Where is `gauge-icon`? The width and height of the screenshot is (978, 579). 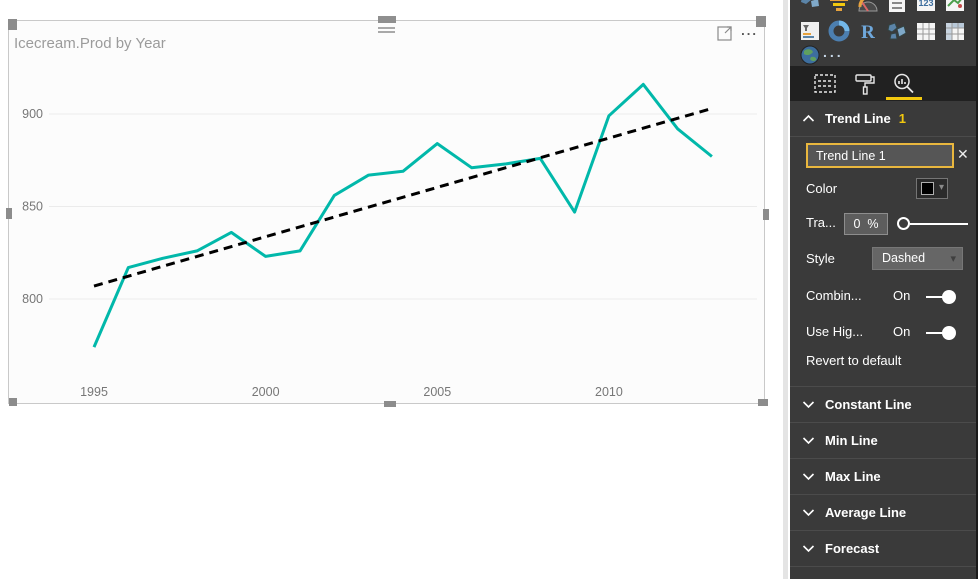 gauge-icon is located at coordinates (868, 6).